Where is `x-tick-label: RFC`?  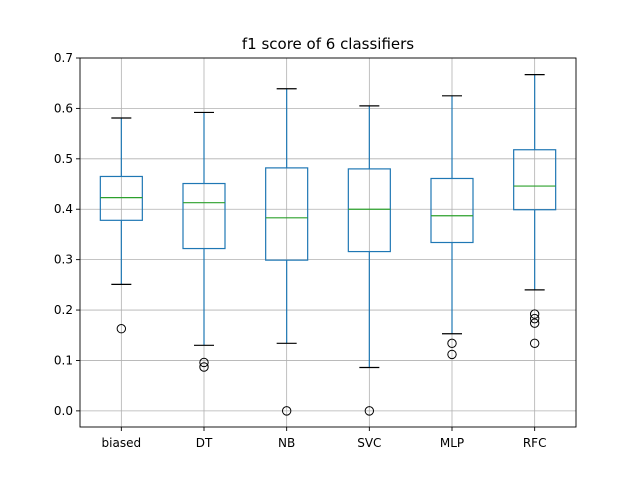
x-tick-label: RFC is located at coordinates (535, 443).